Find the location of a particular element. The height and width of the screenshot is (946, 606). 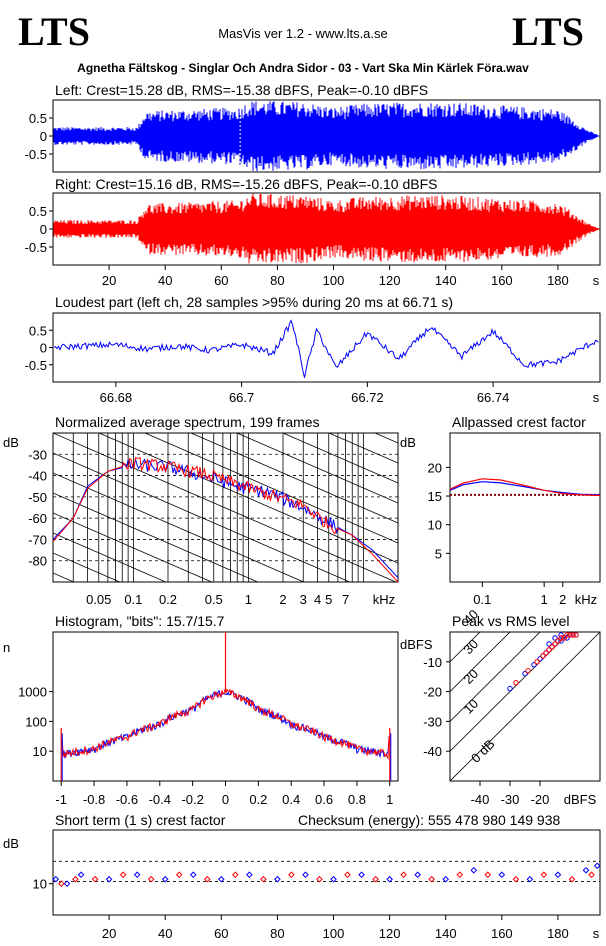

histogram-xtick-label: 1 is located at coordinates (389, 799).